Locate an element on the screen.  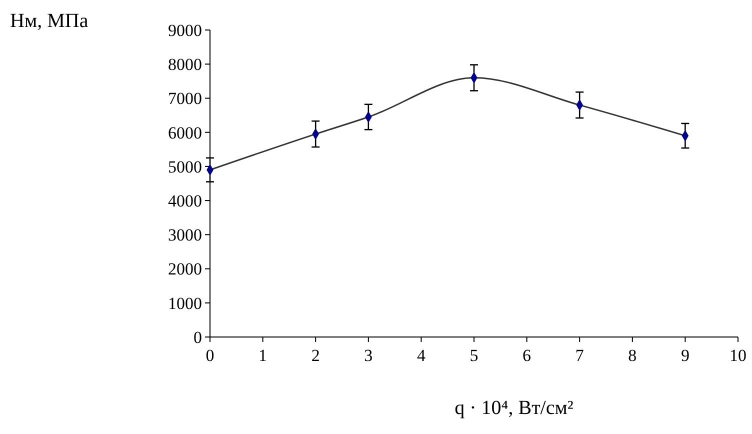
y-tick-label: 1000 is located at coordinates (185, 303).